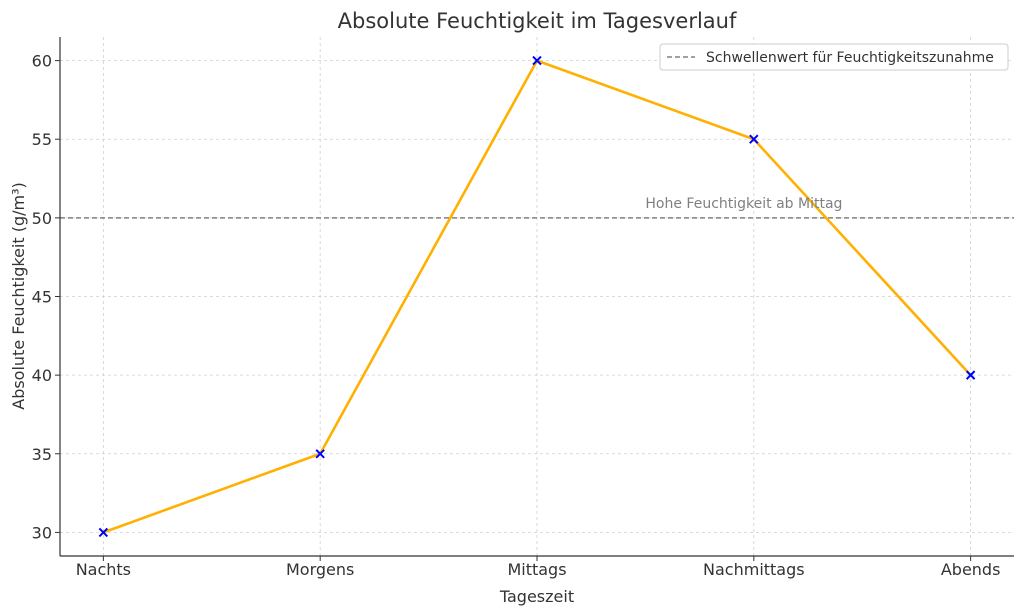 Image resolution: width=1024 pixels, height=615 pixels. Describe the element at coordinates (103, 569) in the screenshot. I see `x-tick-label: Nachts` at that location.